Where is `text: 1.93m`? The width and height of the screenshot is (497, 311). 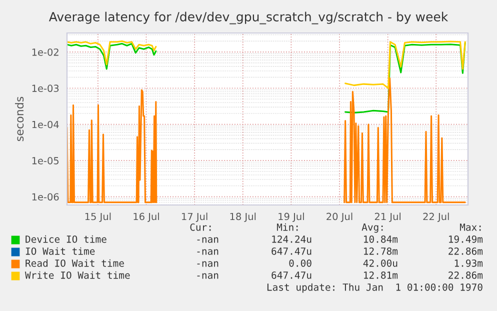 text: 1.93m is located at coordinates (468, 263).